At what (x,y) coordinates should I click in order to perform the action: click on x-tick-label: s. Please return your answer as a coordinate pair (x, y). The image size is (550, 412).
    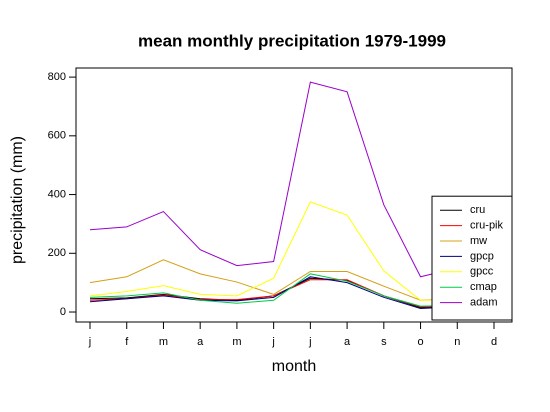
    Looking at the image, I should click on (384, 342).